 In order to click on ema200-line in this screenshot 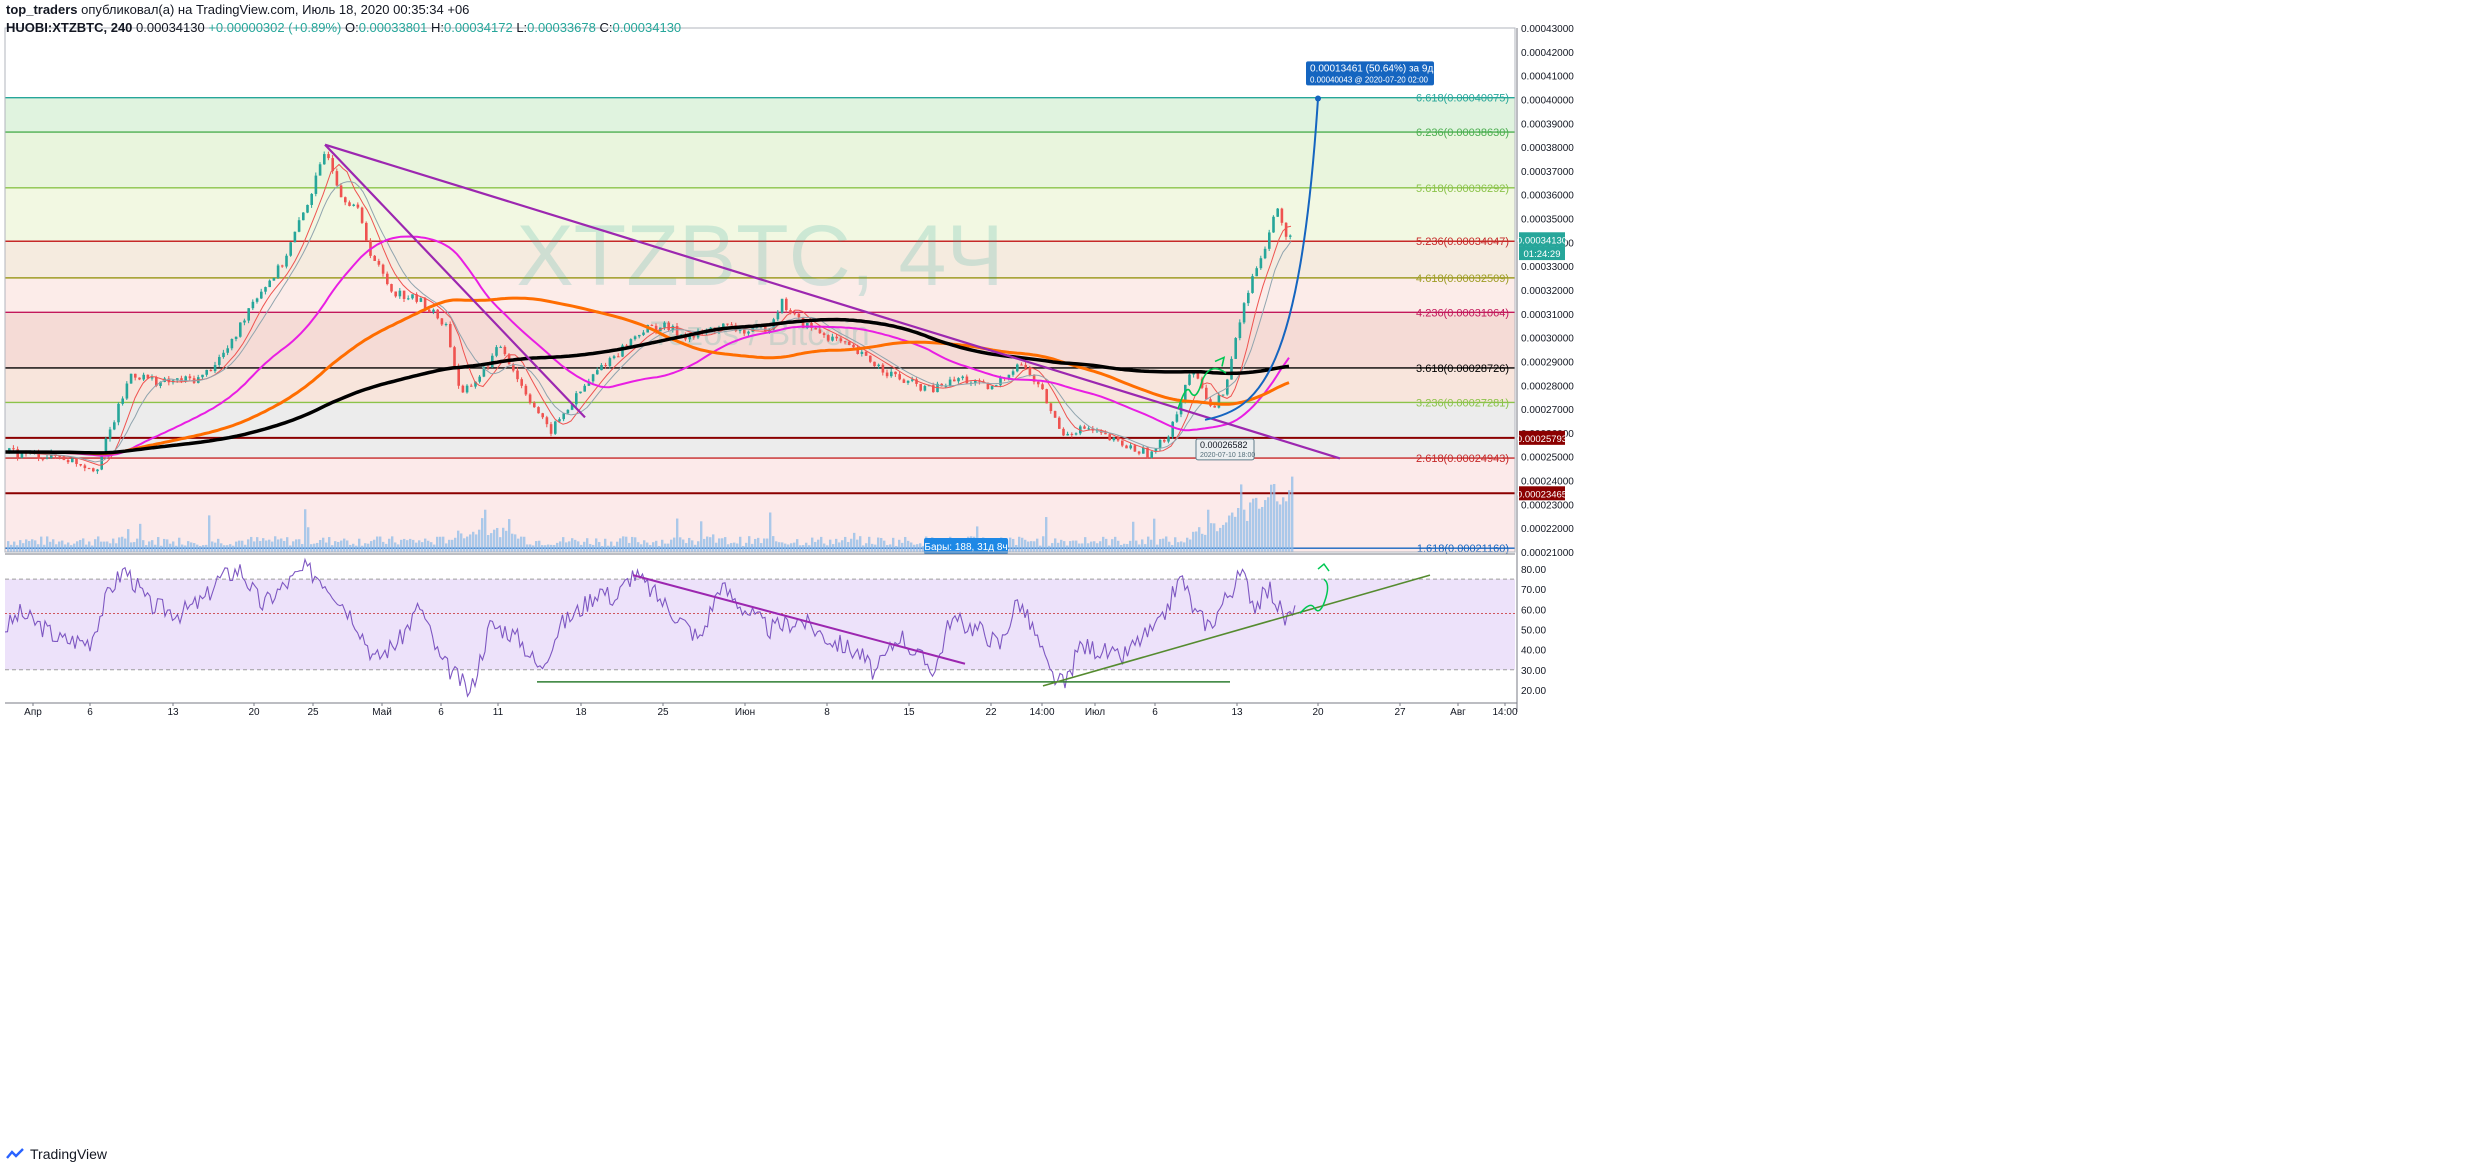, I will do `click(647, 386)`.